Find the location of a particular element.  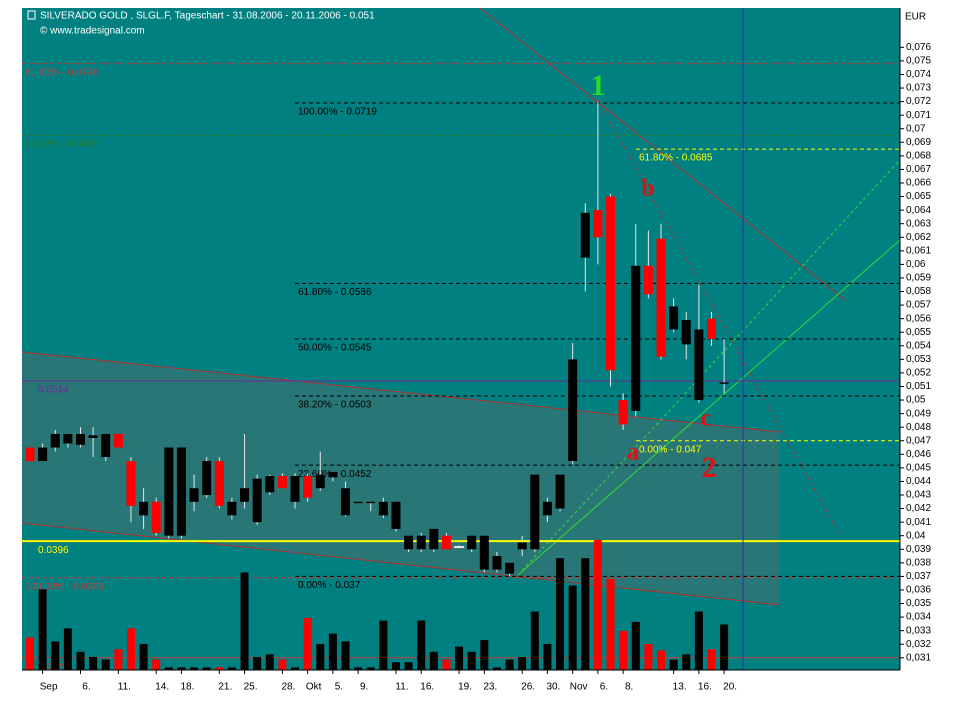

y-tick-label: 0,045 is located at coordinates (918, 468).